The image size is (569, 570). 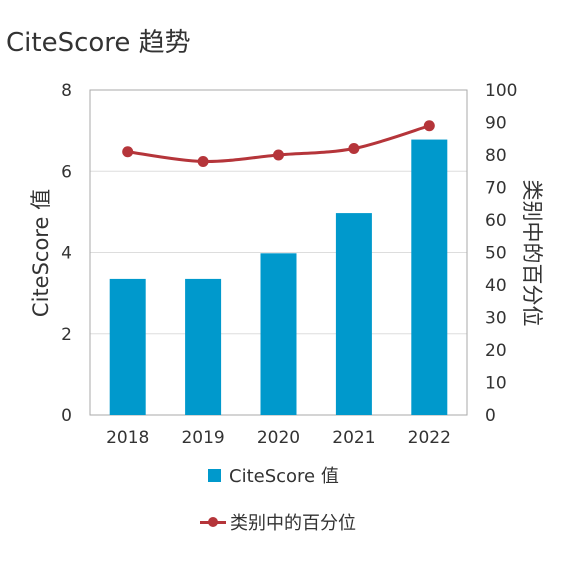 What do you see at coordinates (293, 523) in the screenshot?
I see `legend-line-label: 类别中的百分位` at bounding box center [293, 523].